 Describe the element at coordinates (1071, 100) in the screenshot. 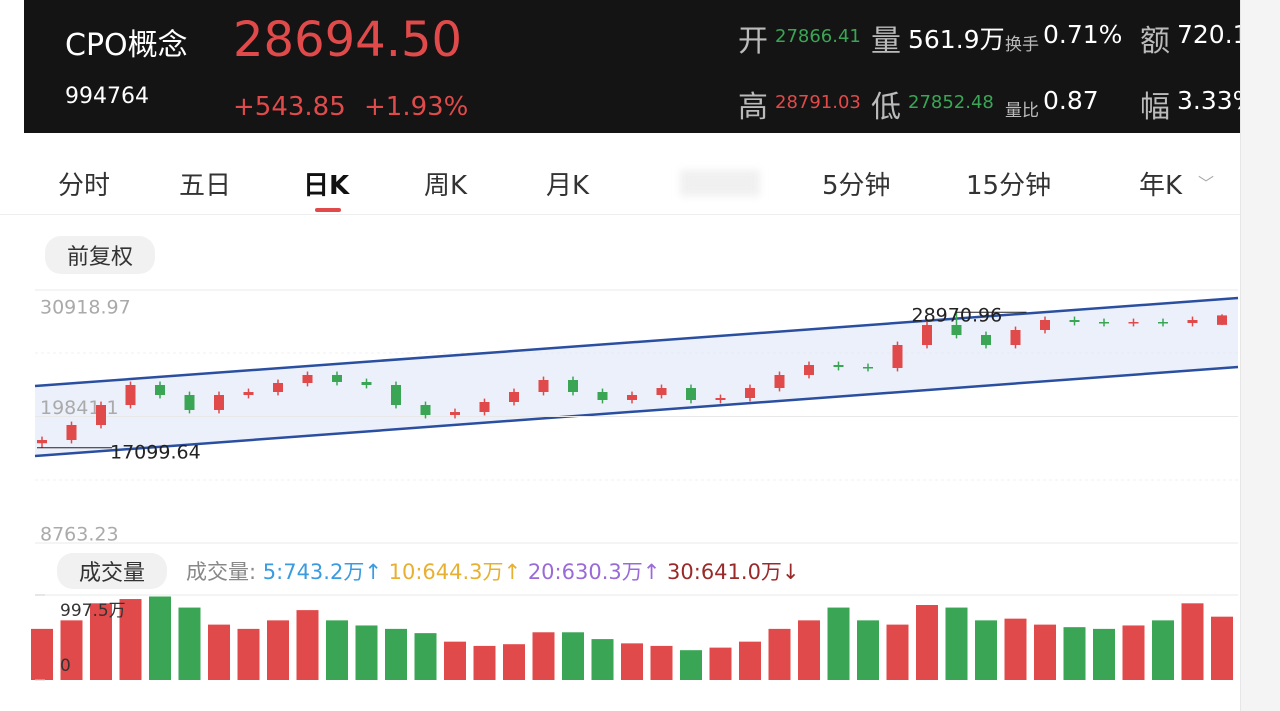

I see `stat-value: 0.87` at that location.